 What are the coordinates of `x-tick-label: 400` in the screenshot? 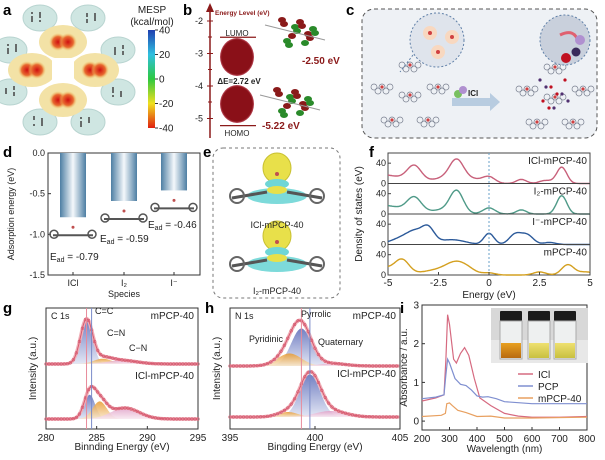 It's located at (477, 439).